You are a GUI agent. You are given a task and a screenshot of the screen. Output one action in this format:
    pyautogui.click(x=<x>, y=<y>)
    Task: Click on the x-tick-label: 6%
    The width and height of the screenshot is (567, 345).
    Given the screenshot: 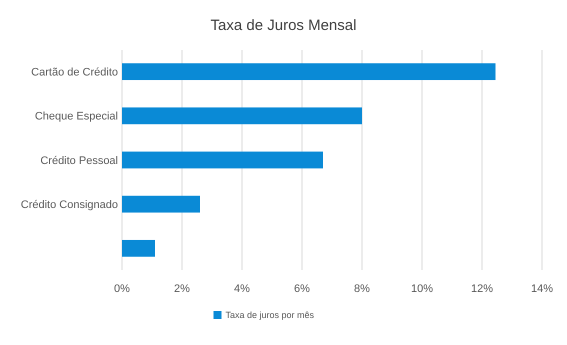 What is the action you would take?
    pyautogui.click(x=302, y=289)
    